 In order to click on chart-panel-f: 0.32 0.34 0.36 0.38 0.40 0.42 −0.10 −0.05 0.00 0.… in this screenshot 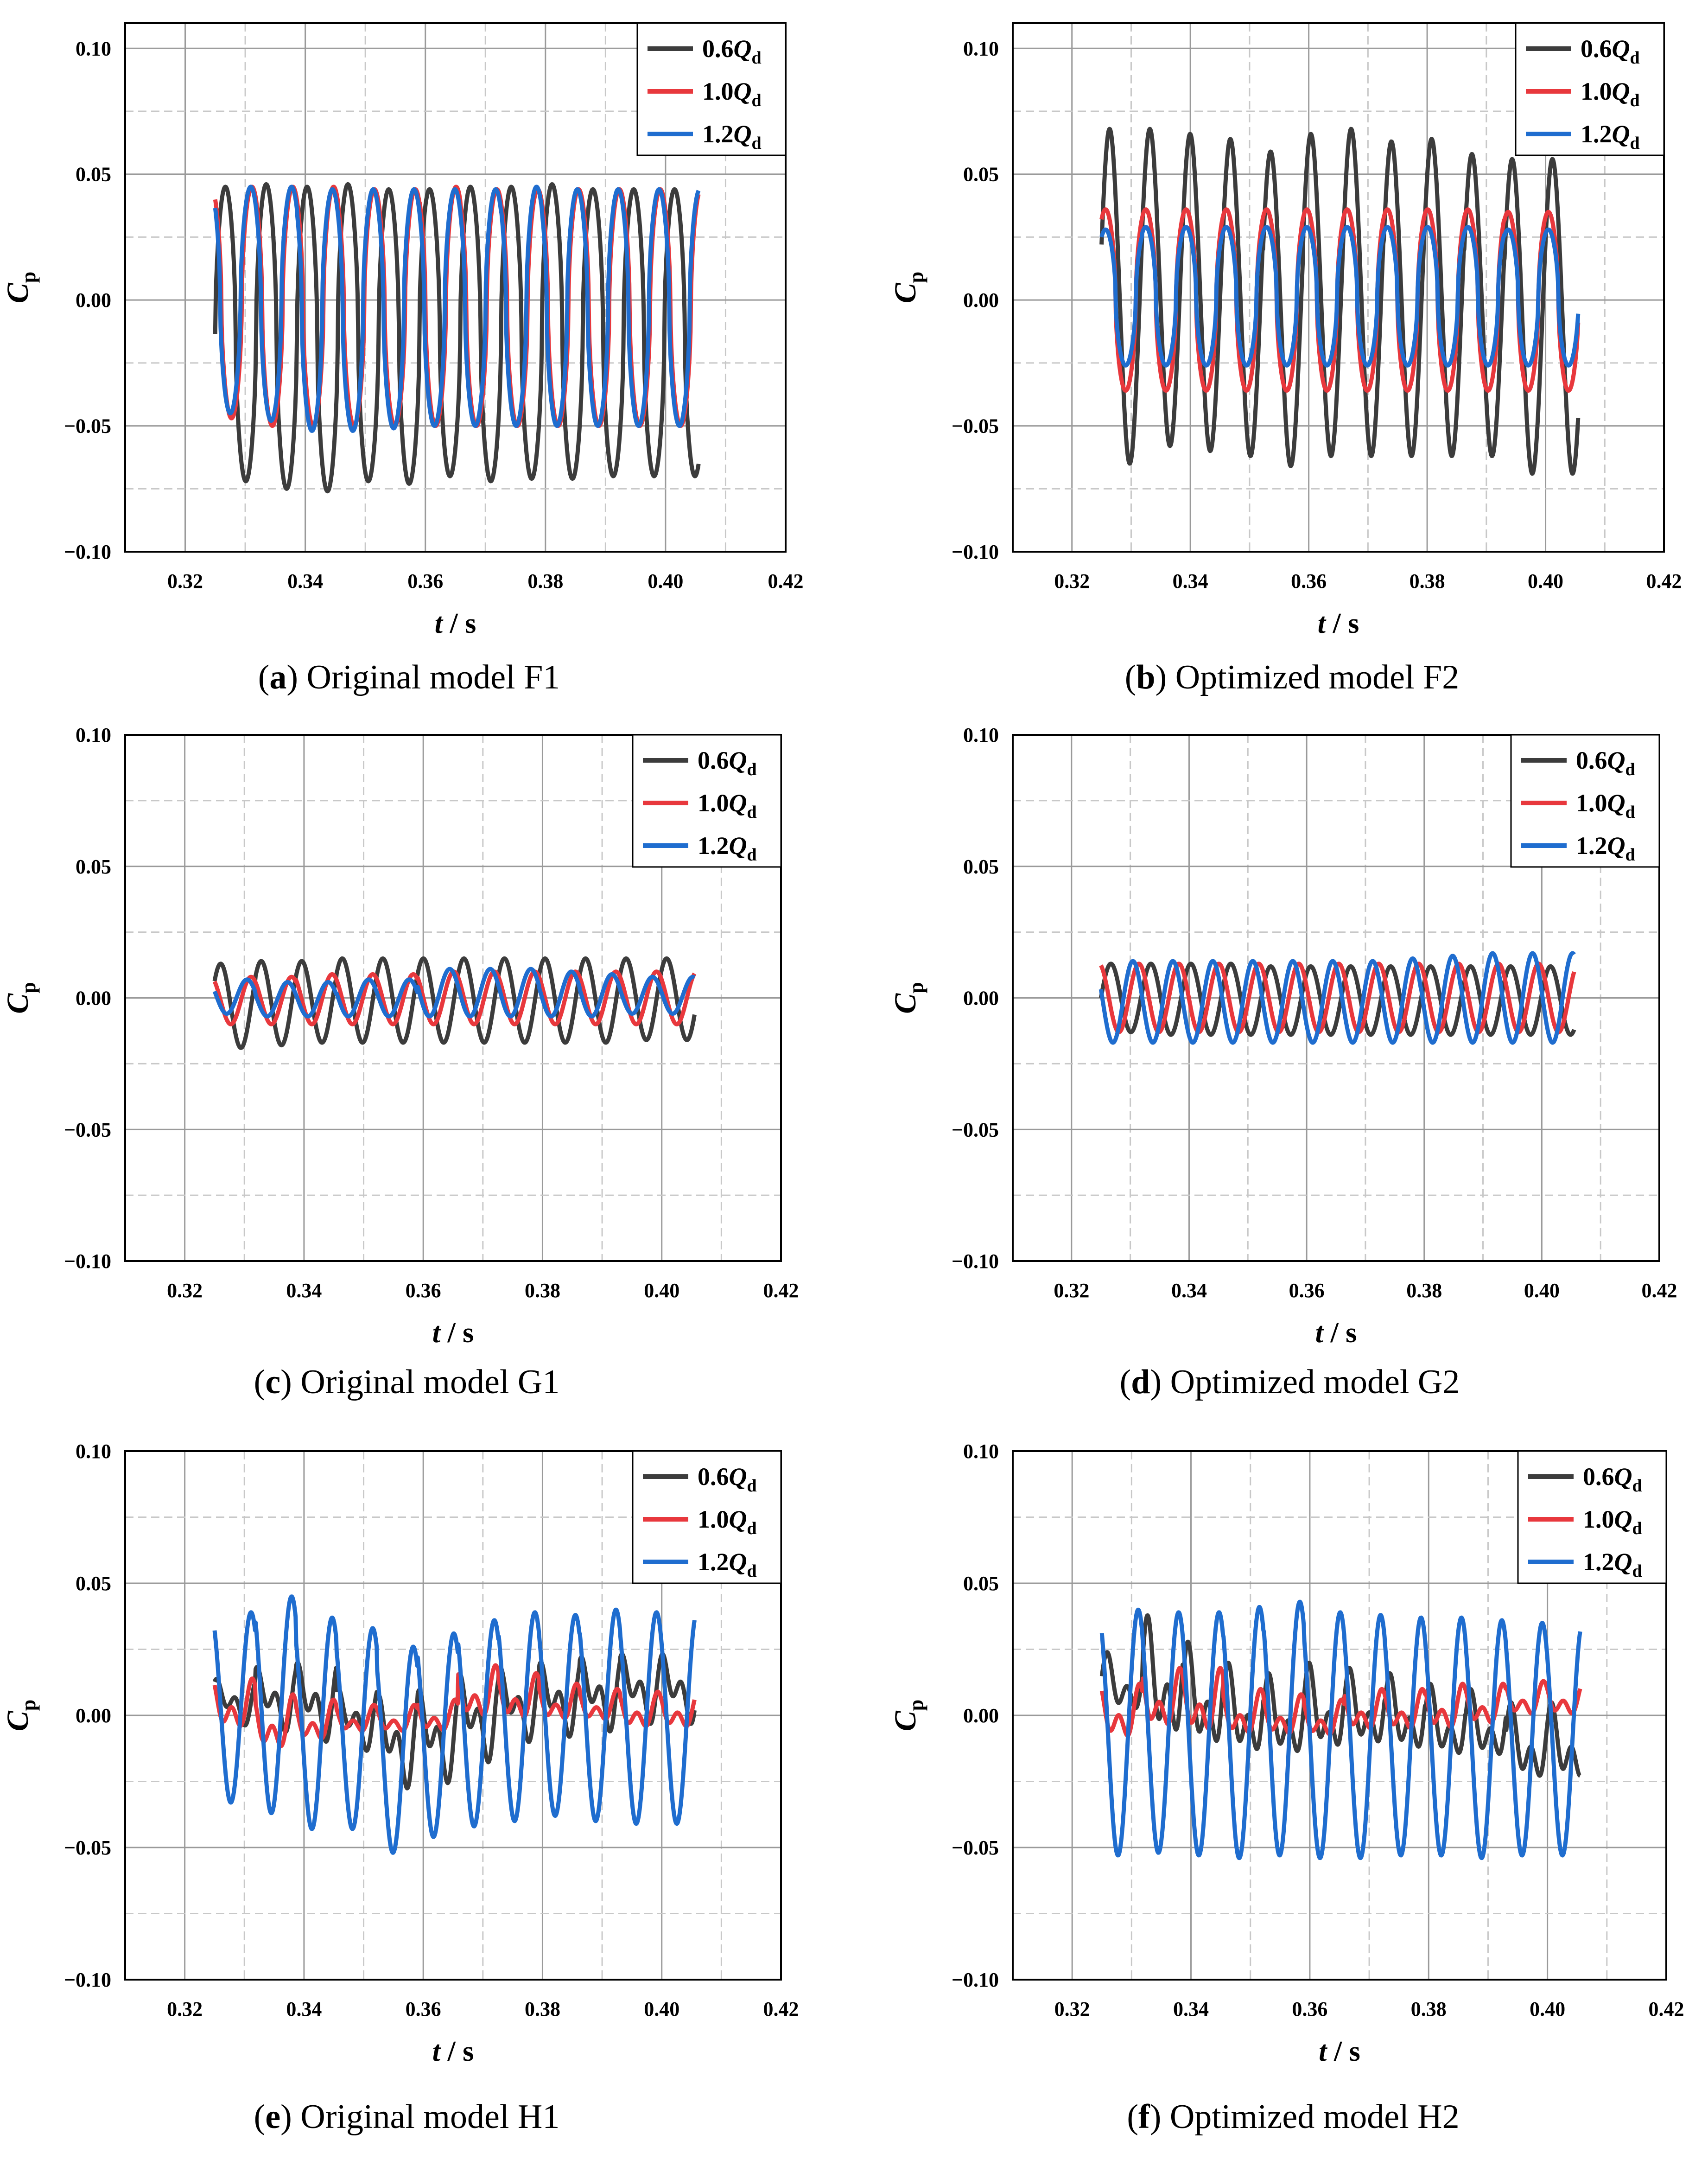, I will do `click(1286, 1788)`.